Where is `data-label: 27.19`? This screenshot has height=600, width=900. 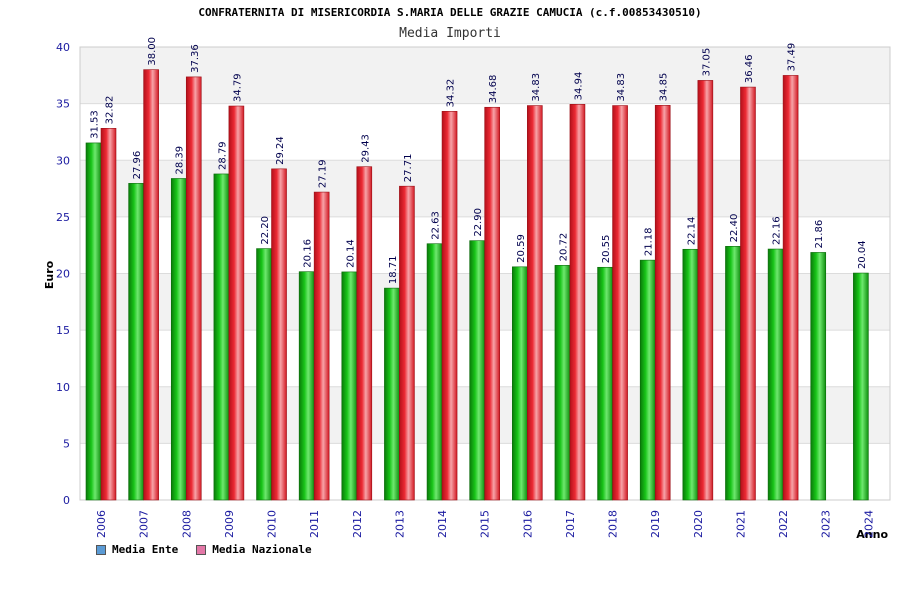 data-label: 27.19 is located at coordinates (323, 173).